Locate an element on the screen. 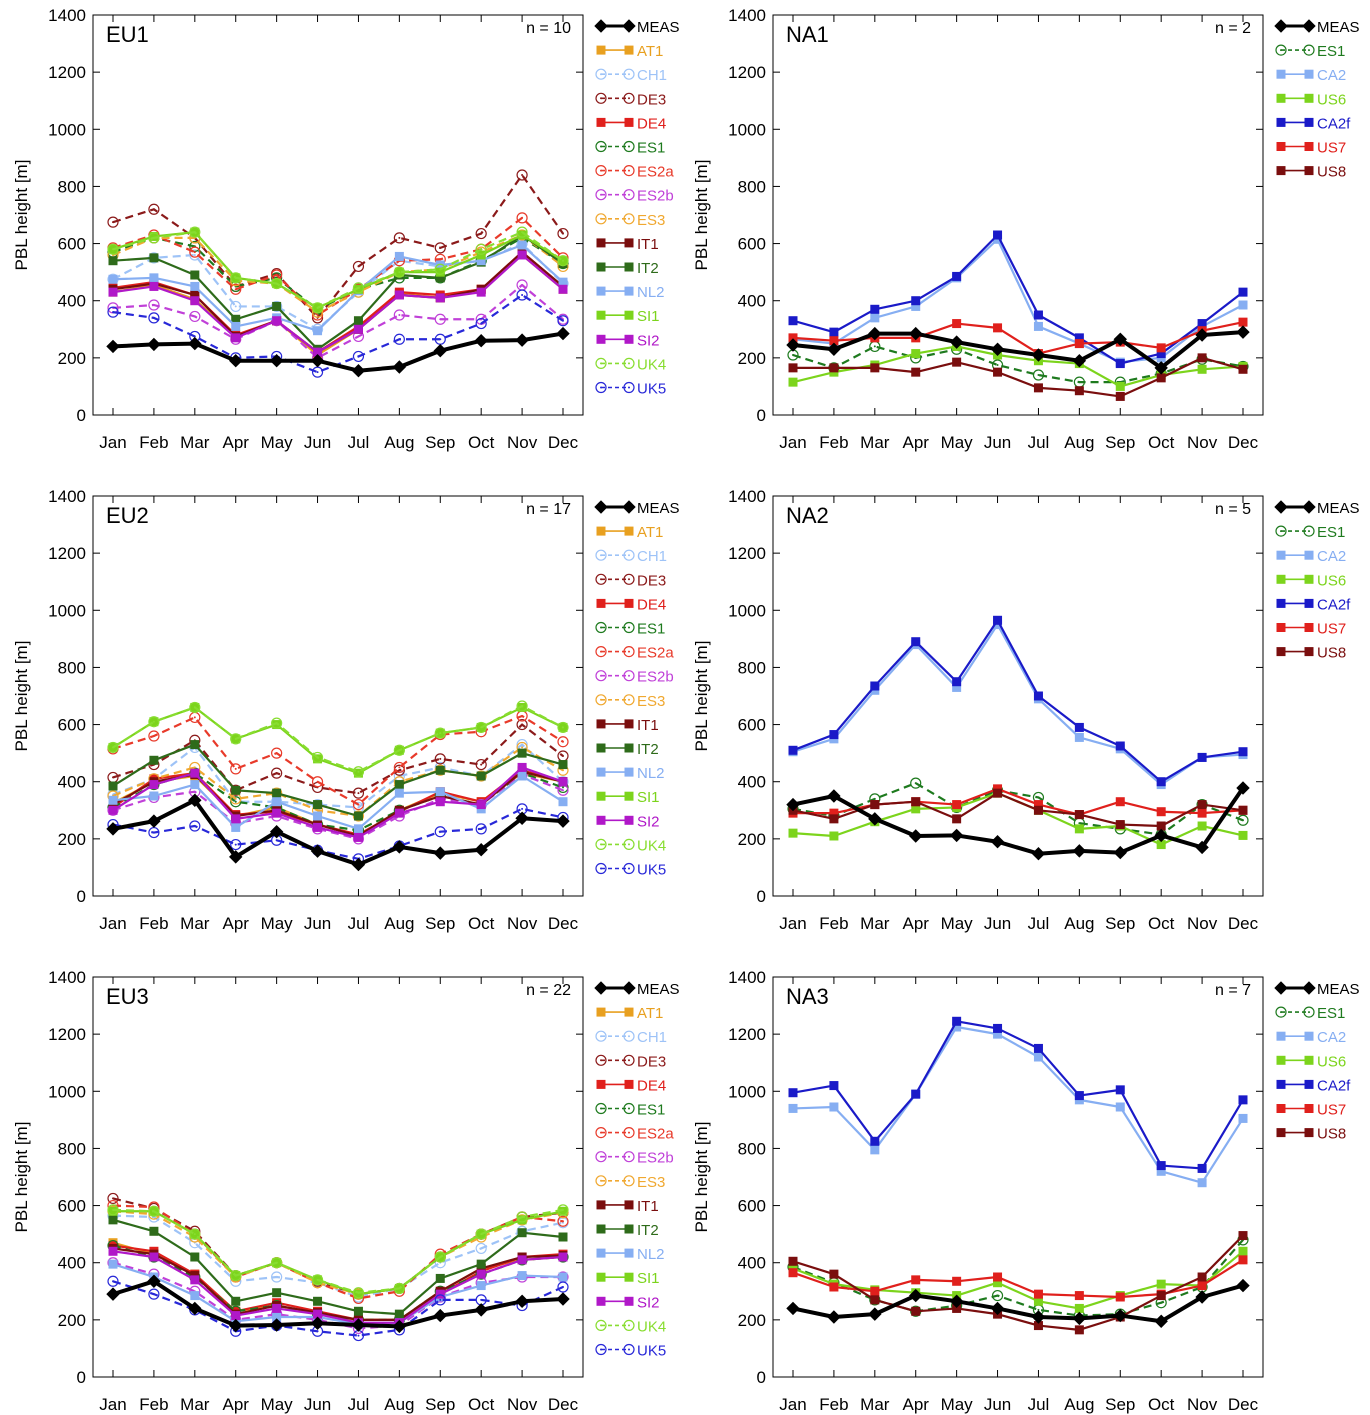 The image size is (1370, 1415). point-es1 is located at coordinates (1038, 375).